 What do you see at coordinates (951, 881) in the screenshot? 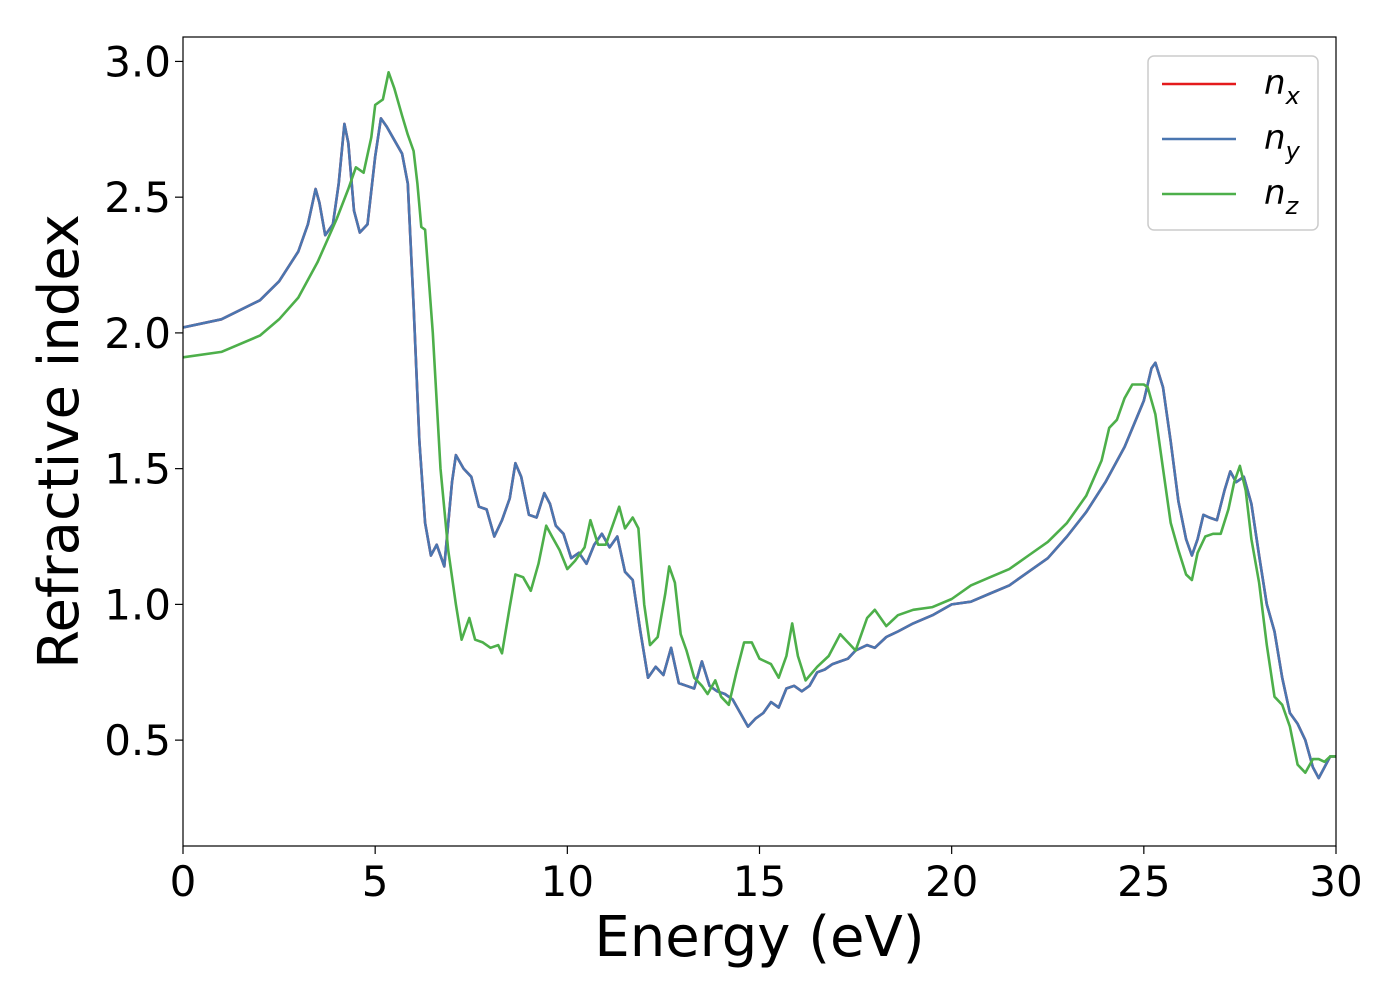
I see `x-tick-label: 20` at bounding box center [951, 881].